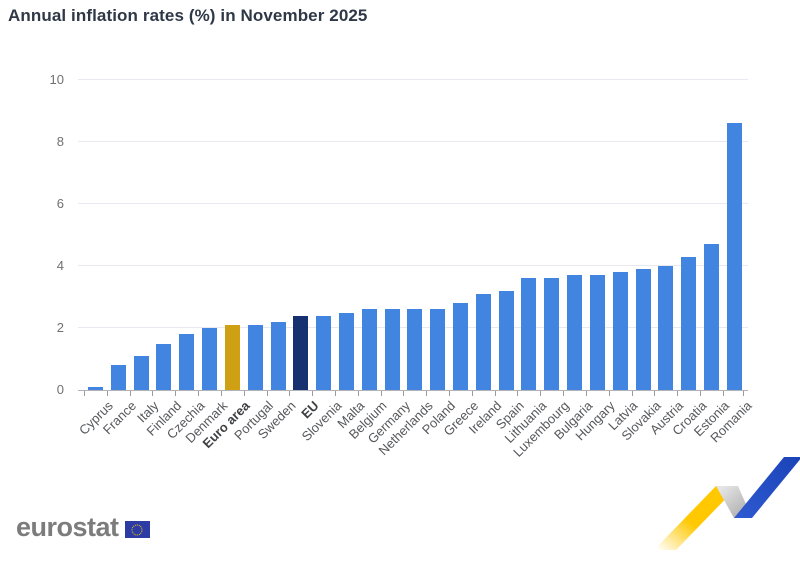 This screenshot has height=562, width=800. I want to click on bar-slot-eu: EU, so click(305, 250).